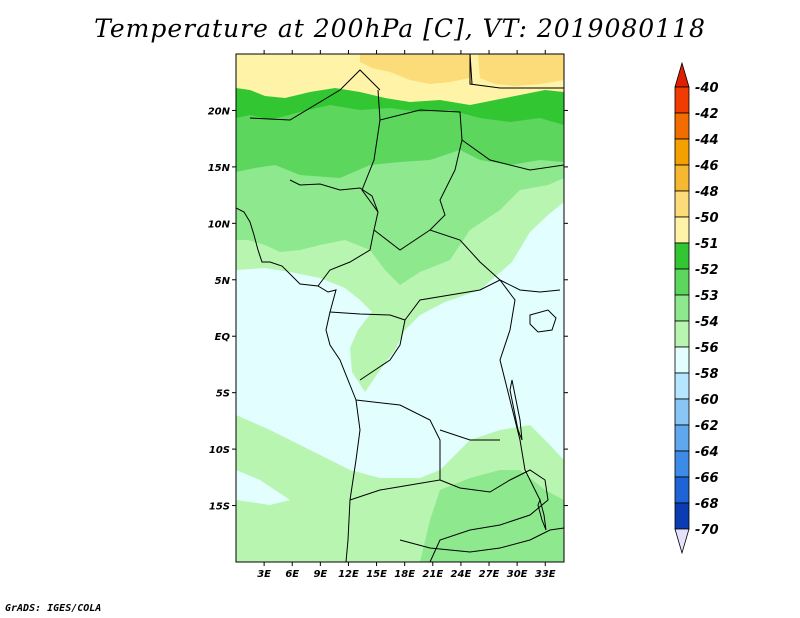 The image size is (800, 618). I want to click on border-chad, so click(412, 160).